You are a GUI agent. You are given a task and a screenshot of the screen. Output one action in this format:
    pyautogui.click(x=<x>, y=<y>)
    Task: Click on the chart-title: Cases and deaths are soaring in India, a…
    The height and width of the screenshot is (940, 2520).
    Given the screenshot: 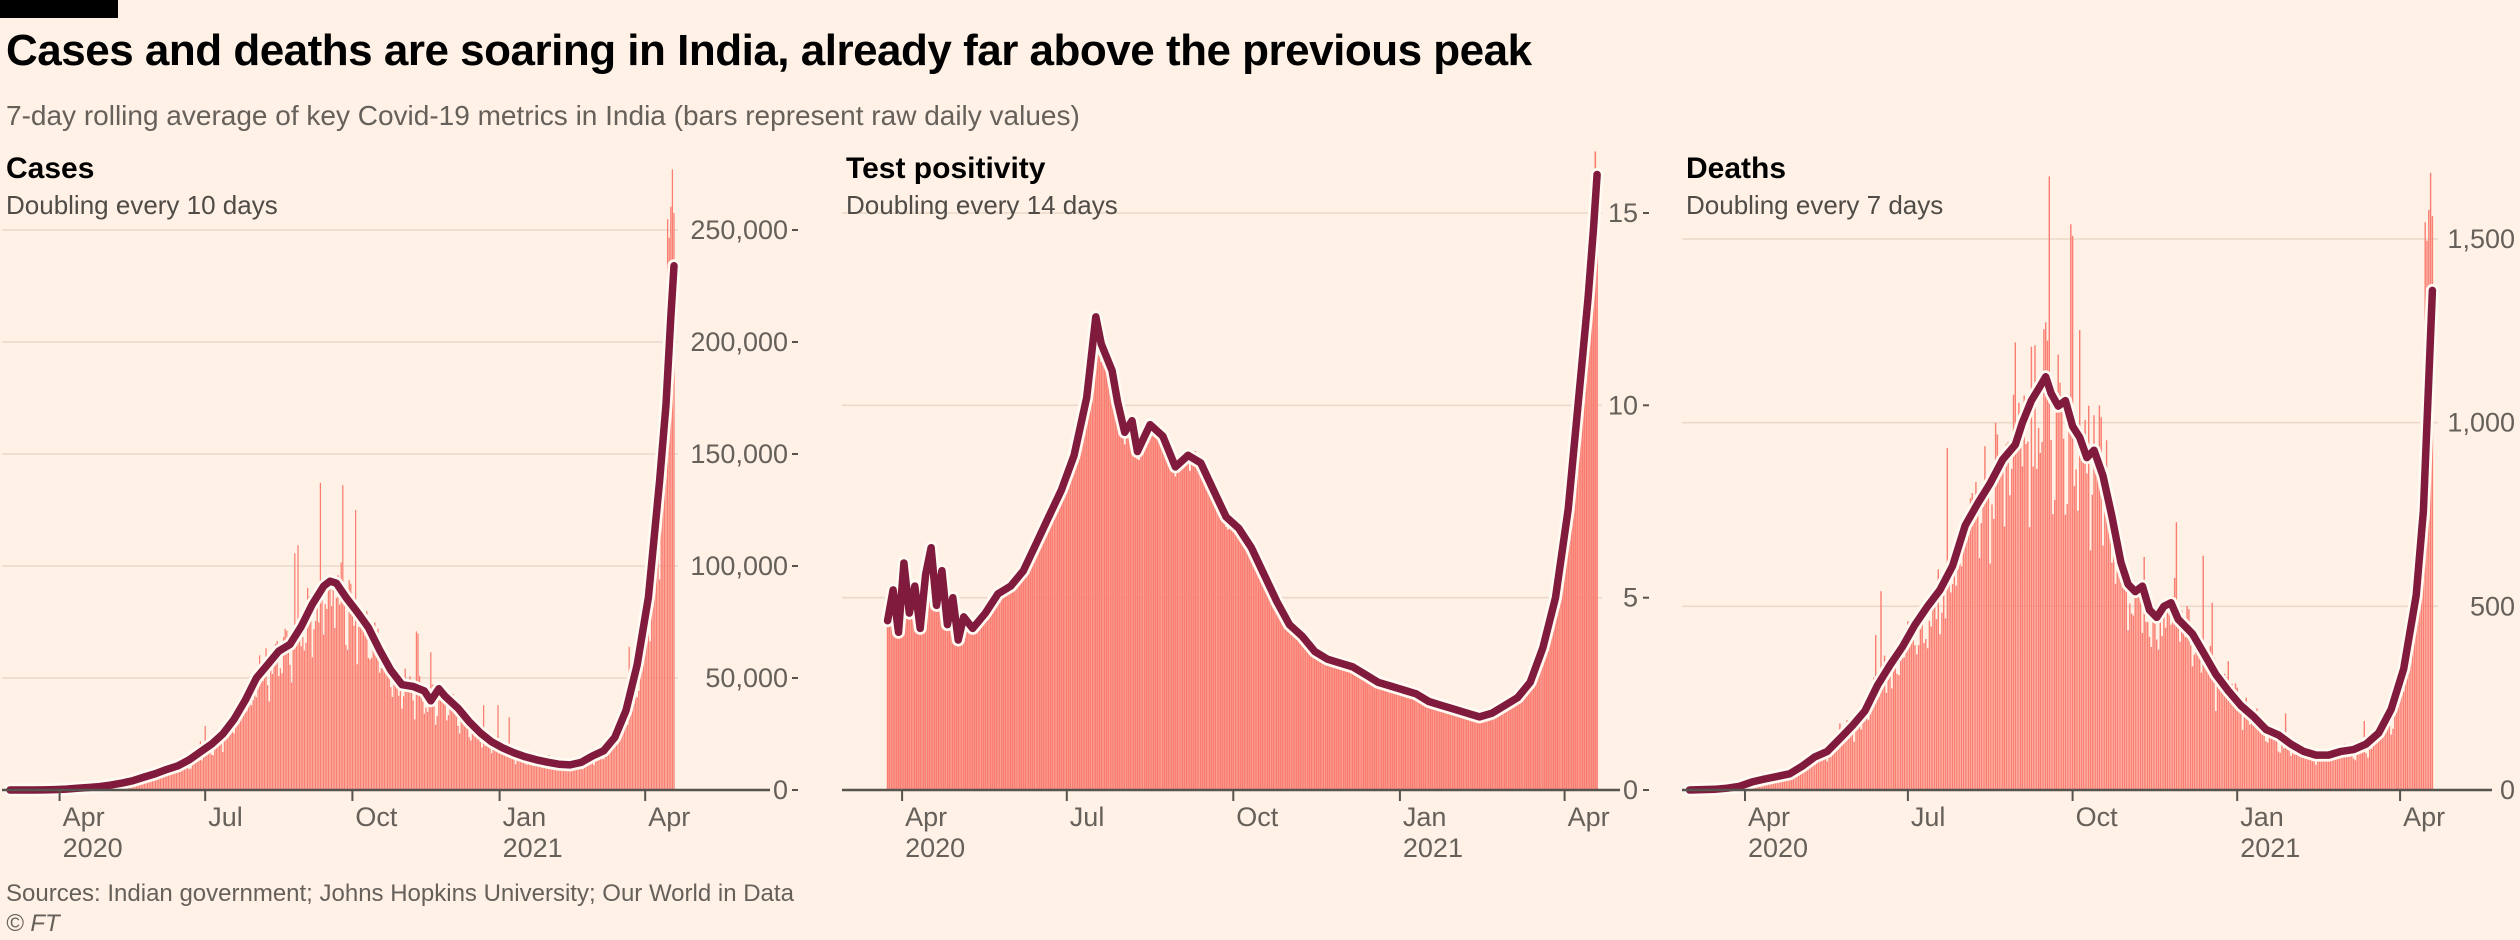 What is the action you would take?
    pyautogui.click(x=769, y=50)
    